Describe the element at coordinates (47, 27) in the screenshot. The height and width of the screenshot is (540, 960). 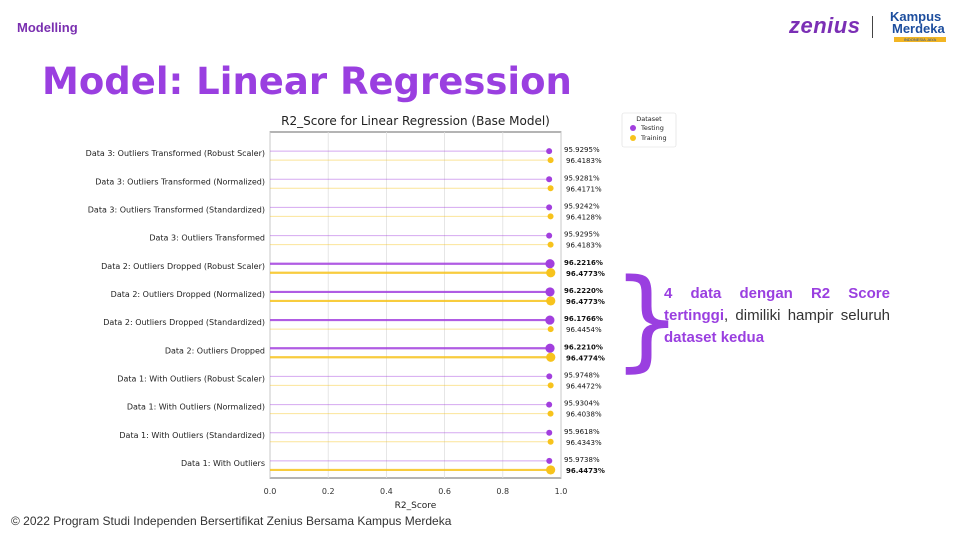
I see `section-label: Modelling` at that location.